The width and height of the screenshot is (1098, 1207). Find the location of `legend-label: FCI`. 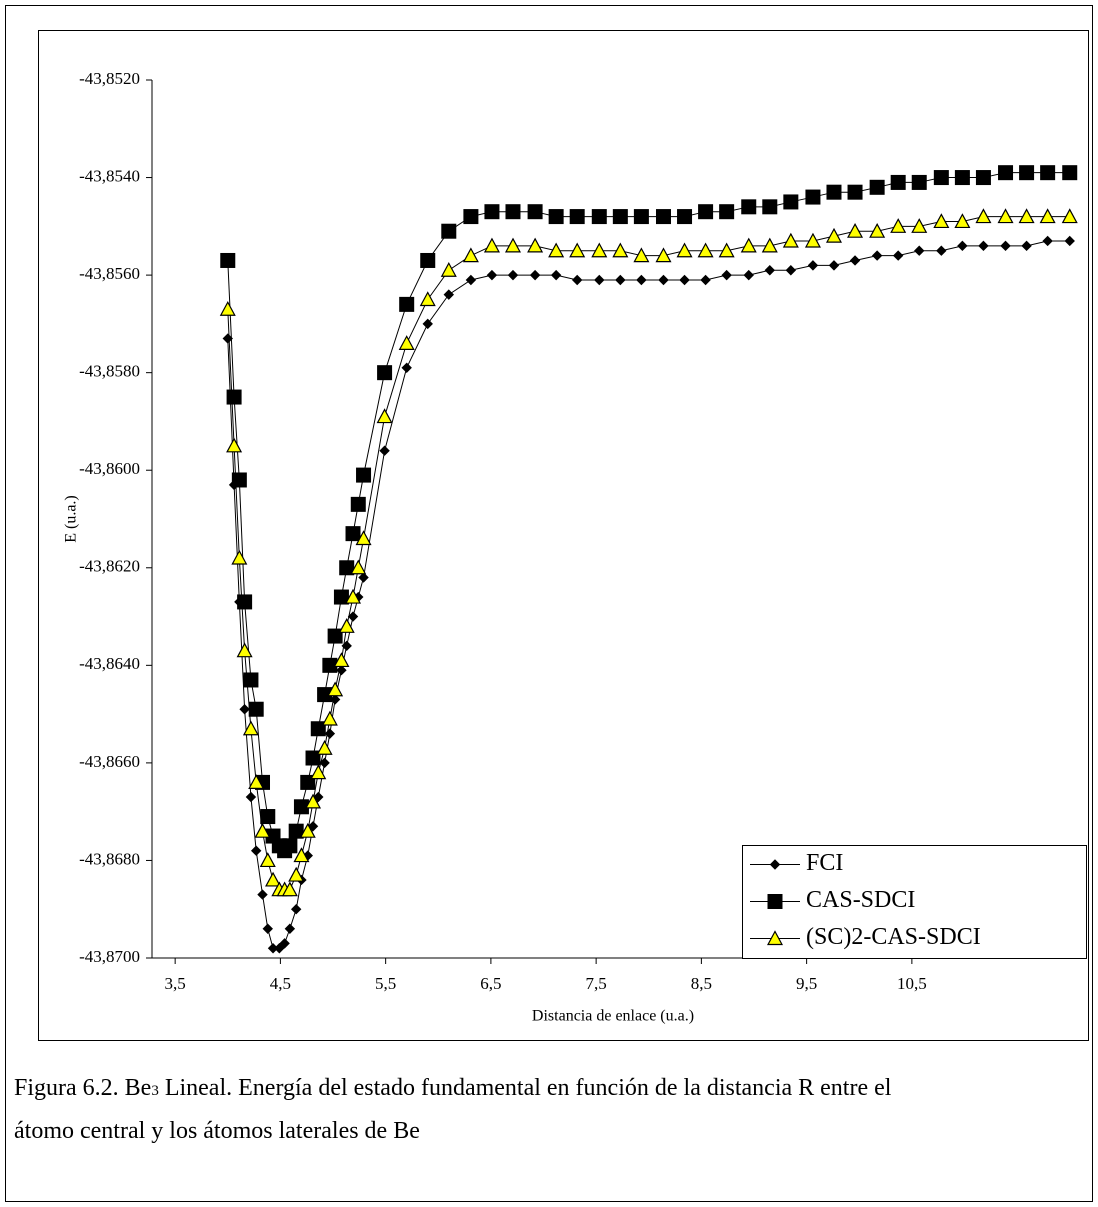

legend-label: FCI is located at coordinates (824, 863).